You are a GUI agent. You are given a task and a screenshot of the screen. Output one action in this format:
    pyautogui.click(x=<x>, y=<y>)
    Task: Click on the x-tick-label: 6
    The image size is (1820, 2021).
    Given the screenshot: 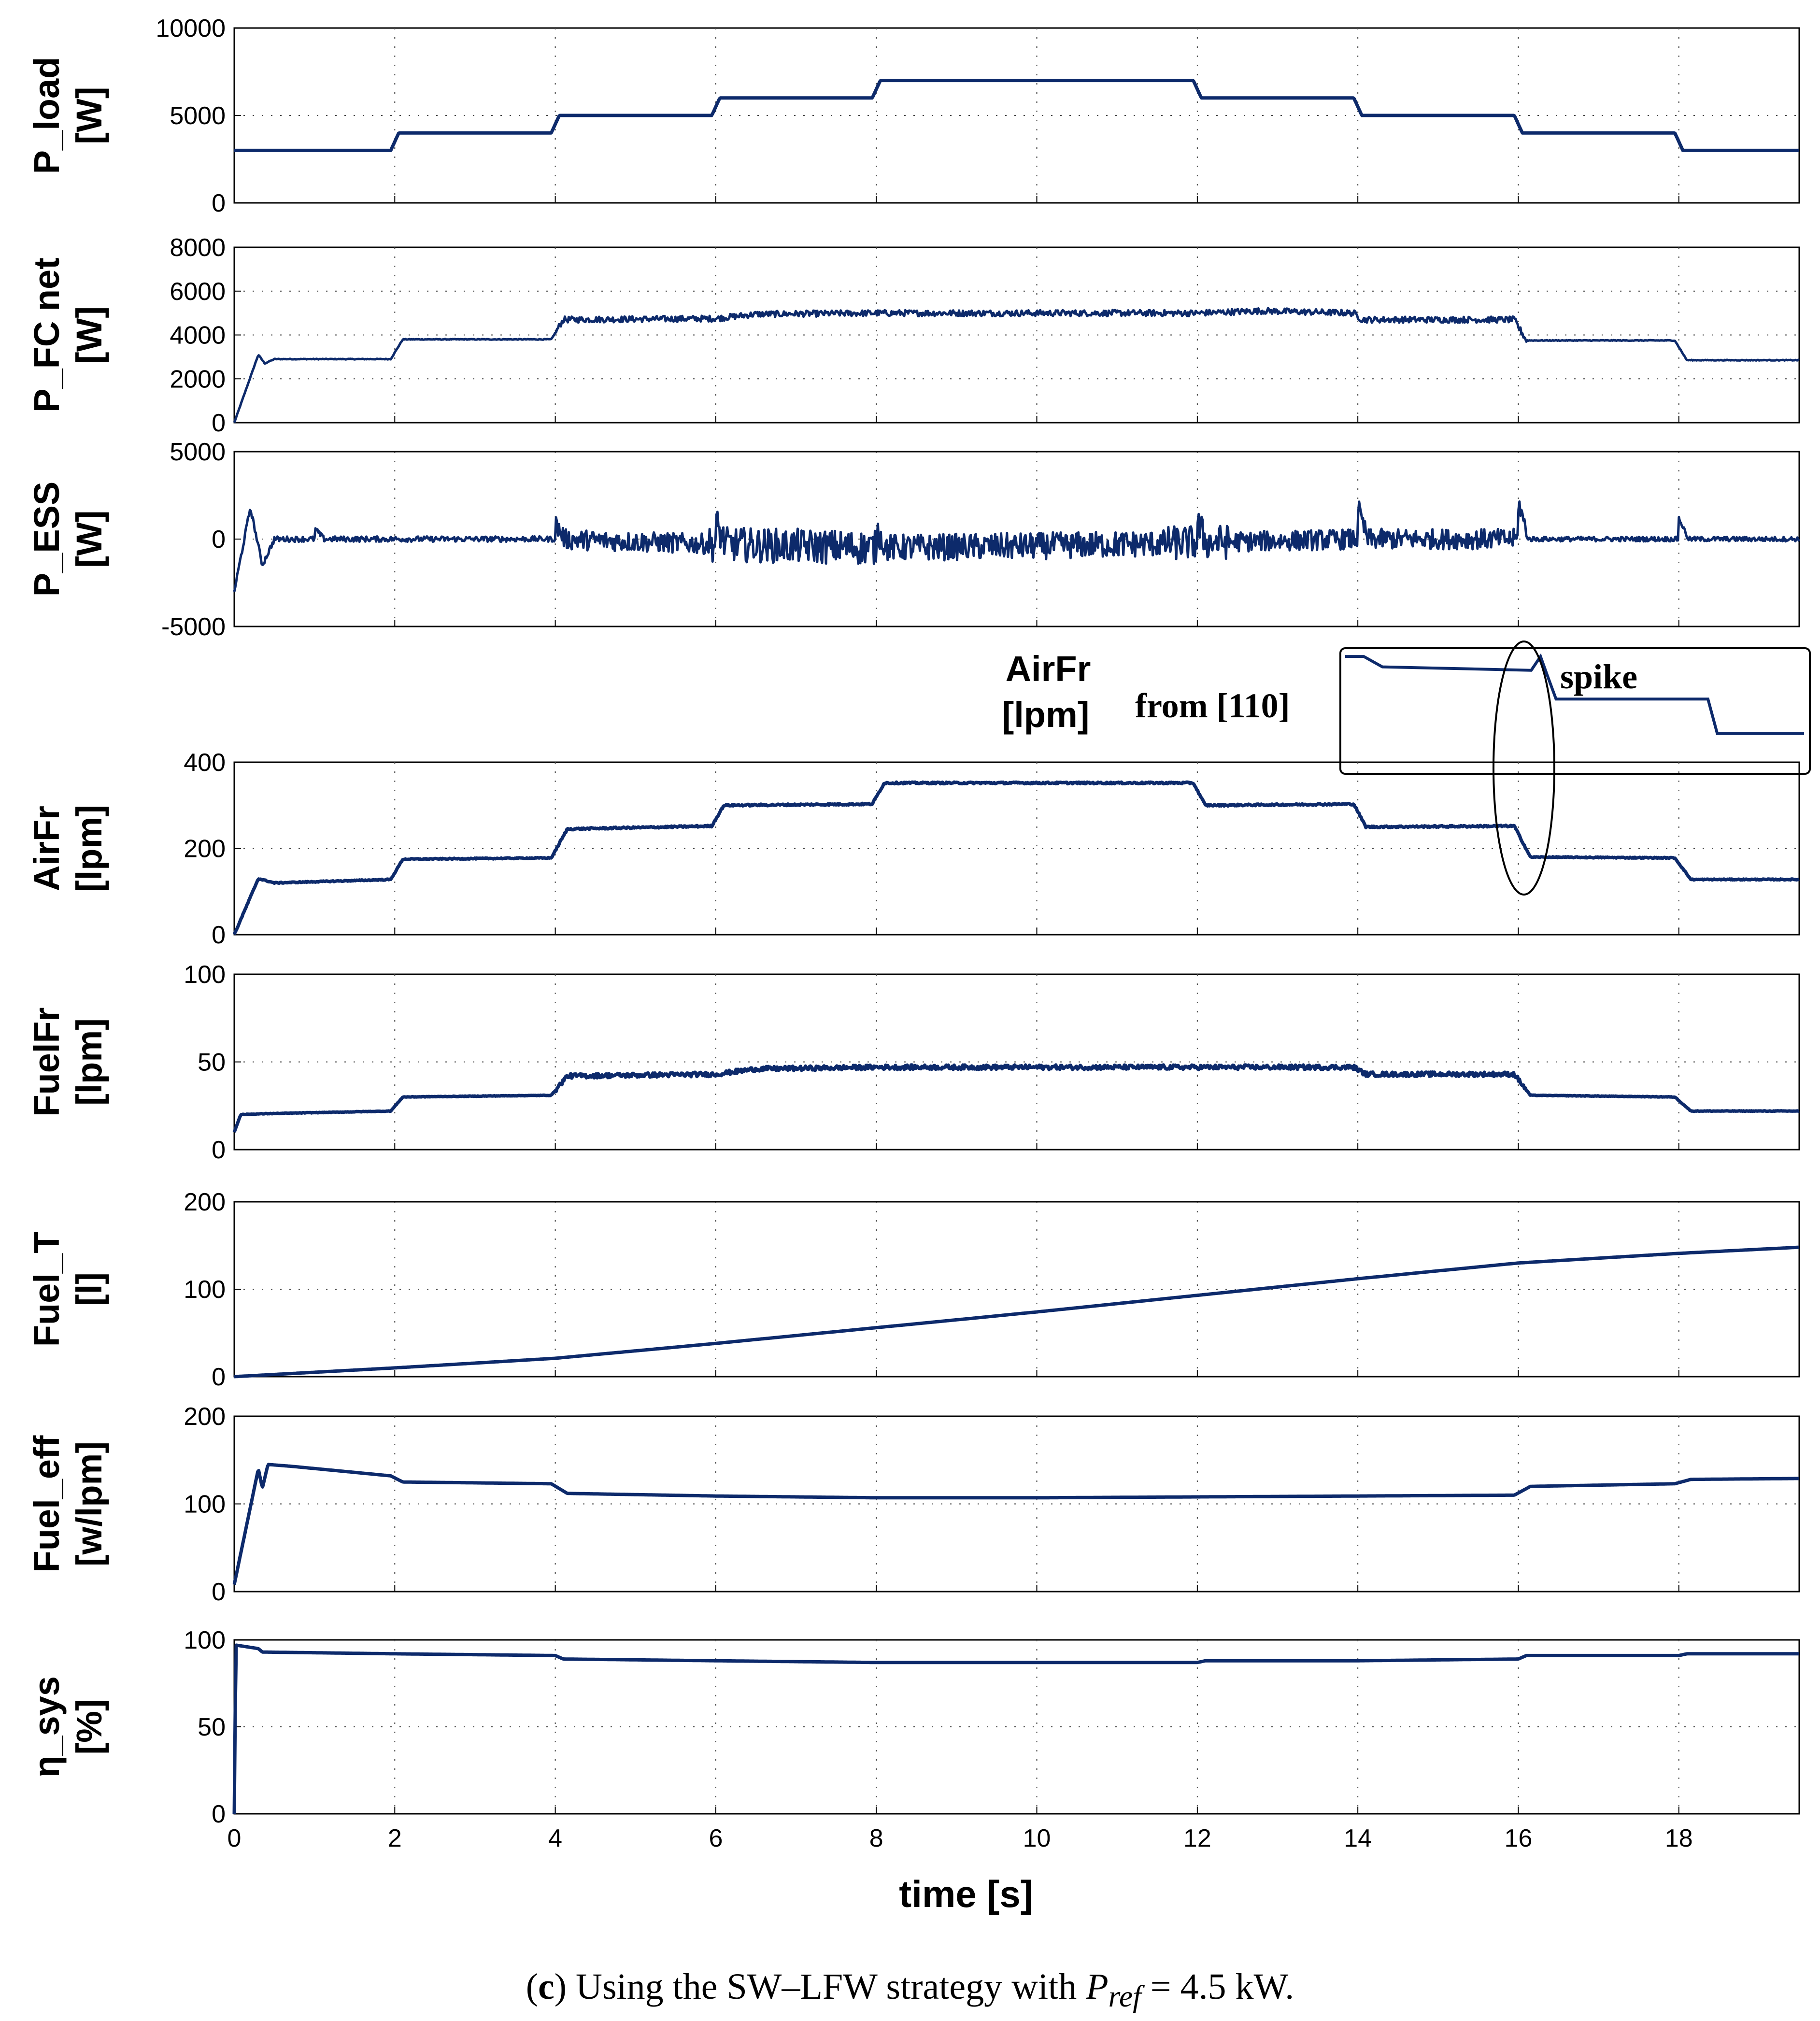 What is the action you would take?
    pyautogui.click(x=716, y=1838)
    